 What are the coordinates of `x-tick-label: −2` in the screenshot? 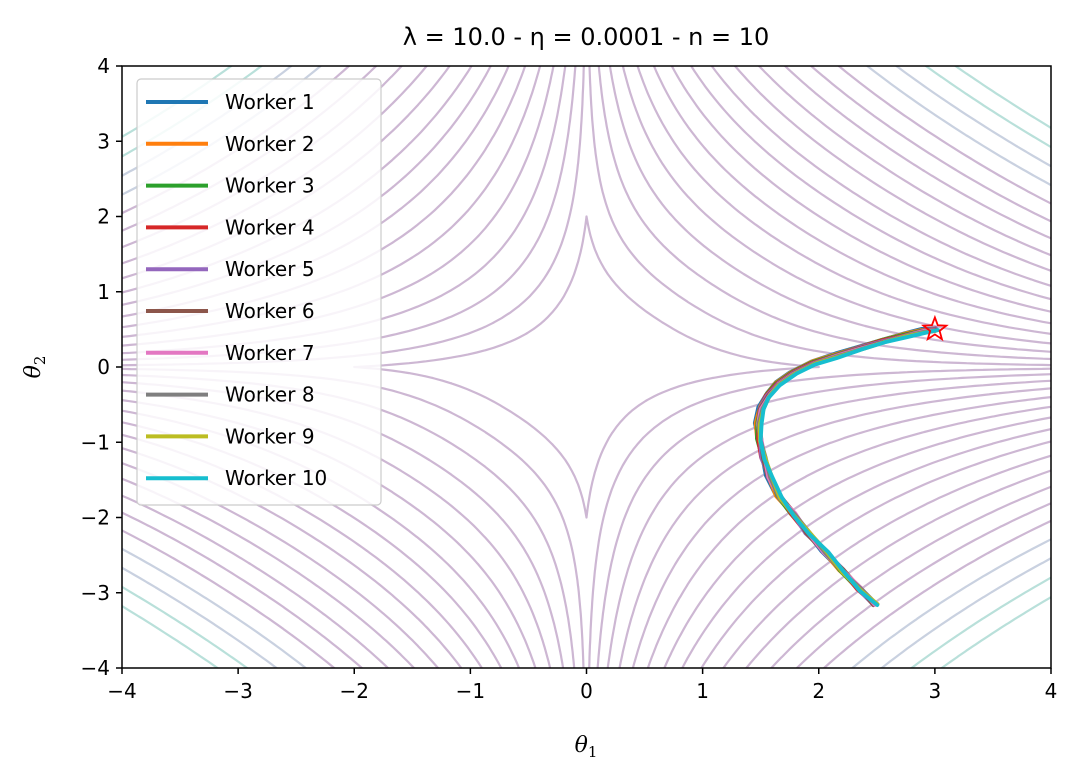 It's located at (354, 691).